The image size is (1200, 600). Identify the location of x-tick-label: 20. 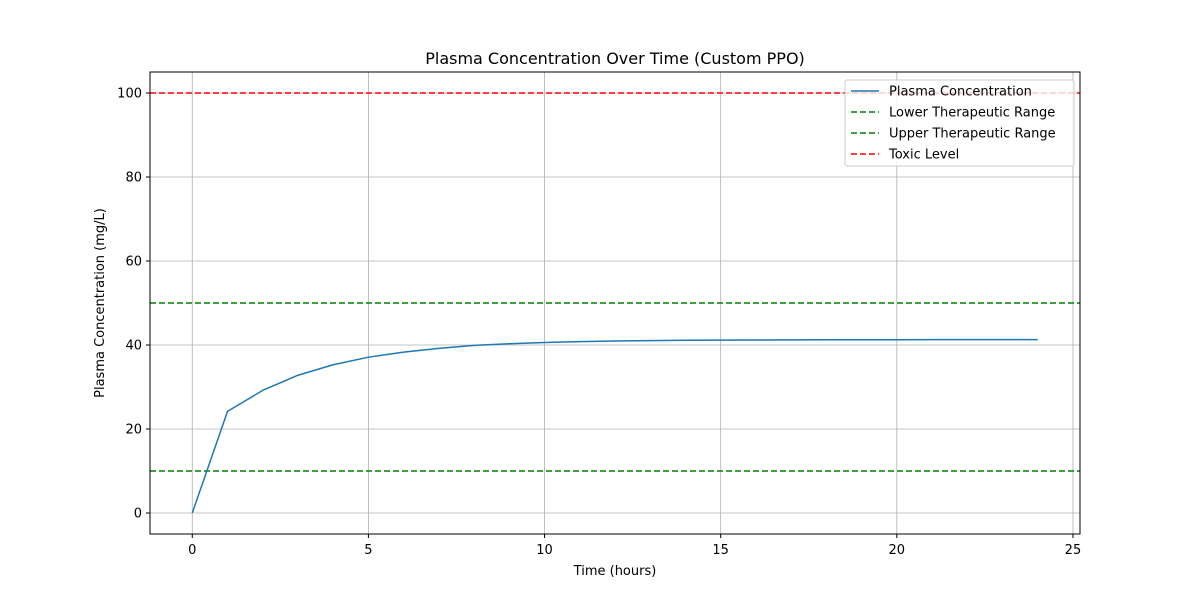
(897, 550).